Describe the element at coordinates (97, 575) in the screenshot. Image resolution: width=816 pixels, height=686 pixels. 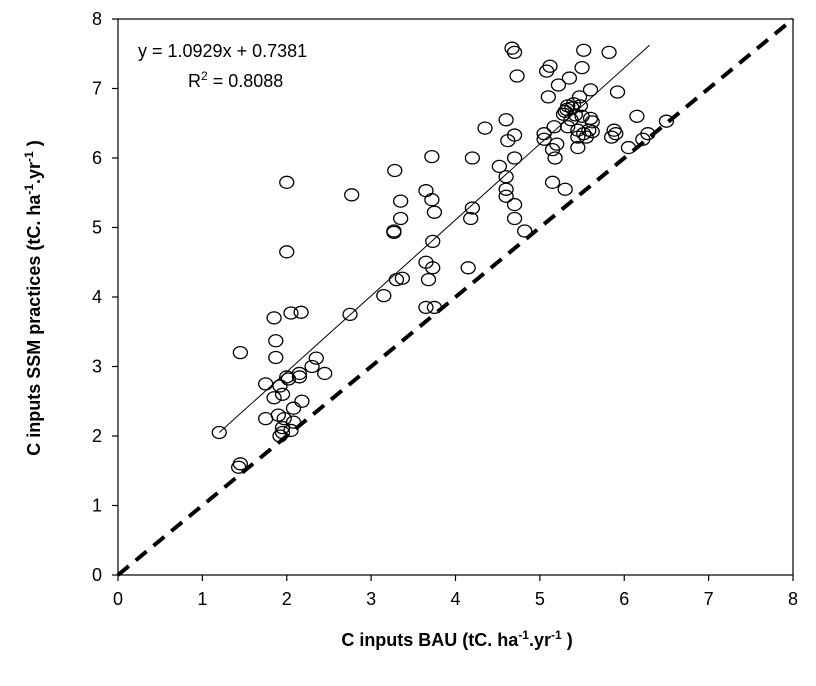
I see `y-tick-label: 0` at that location.